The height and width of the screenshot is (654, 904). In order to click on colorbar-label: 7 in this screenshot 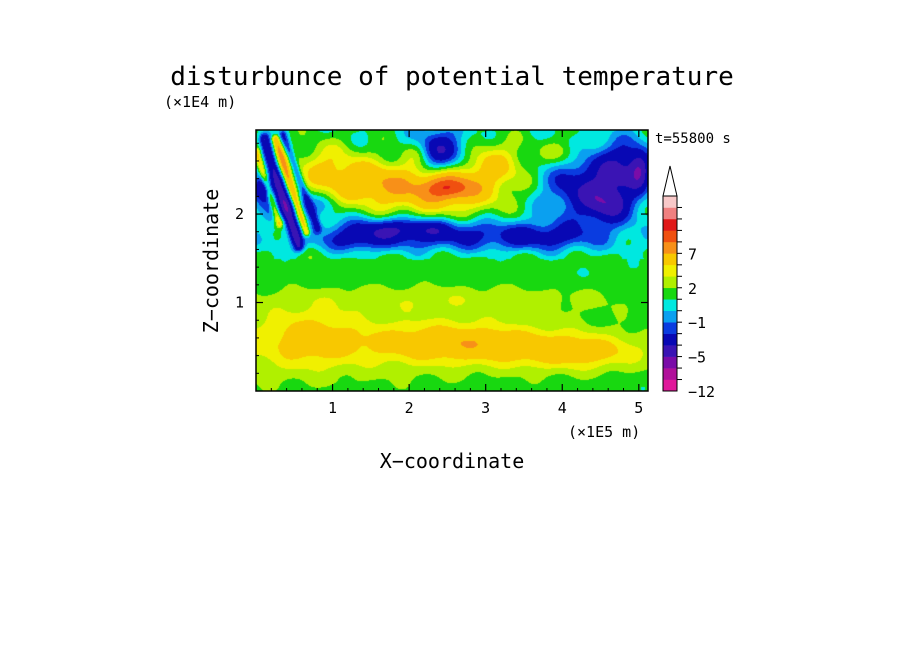, I will do `click(692, 254)`.